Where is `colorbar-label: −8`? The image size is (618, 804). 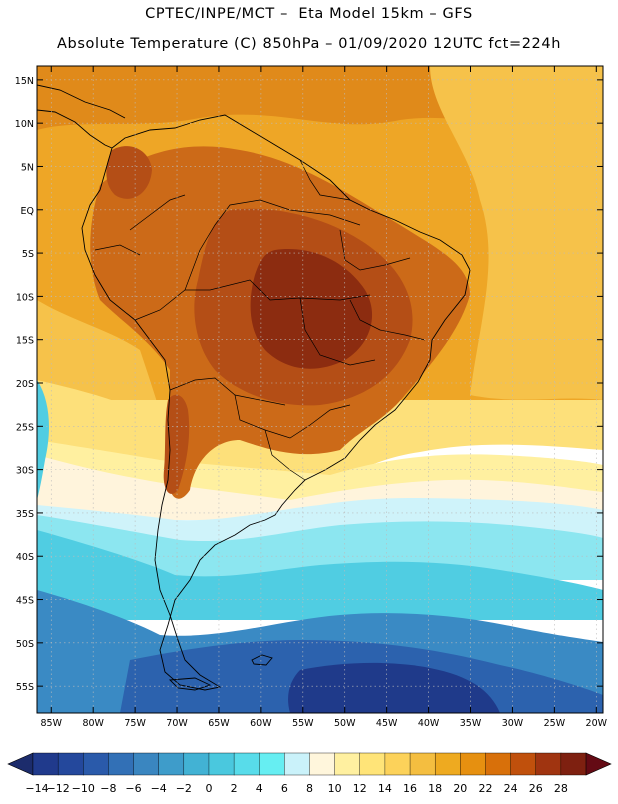
colorbar-label: −8 is located at coordinates (108, 788).